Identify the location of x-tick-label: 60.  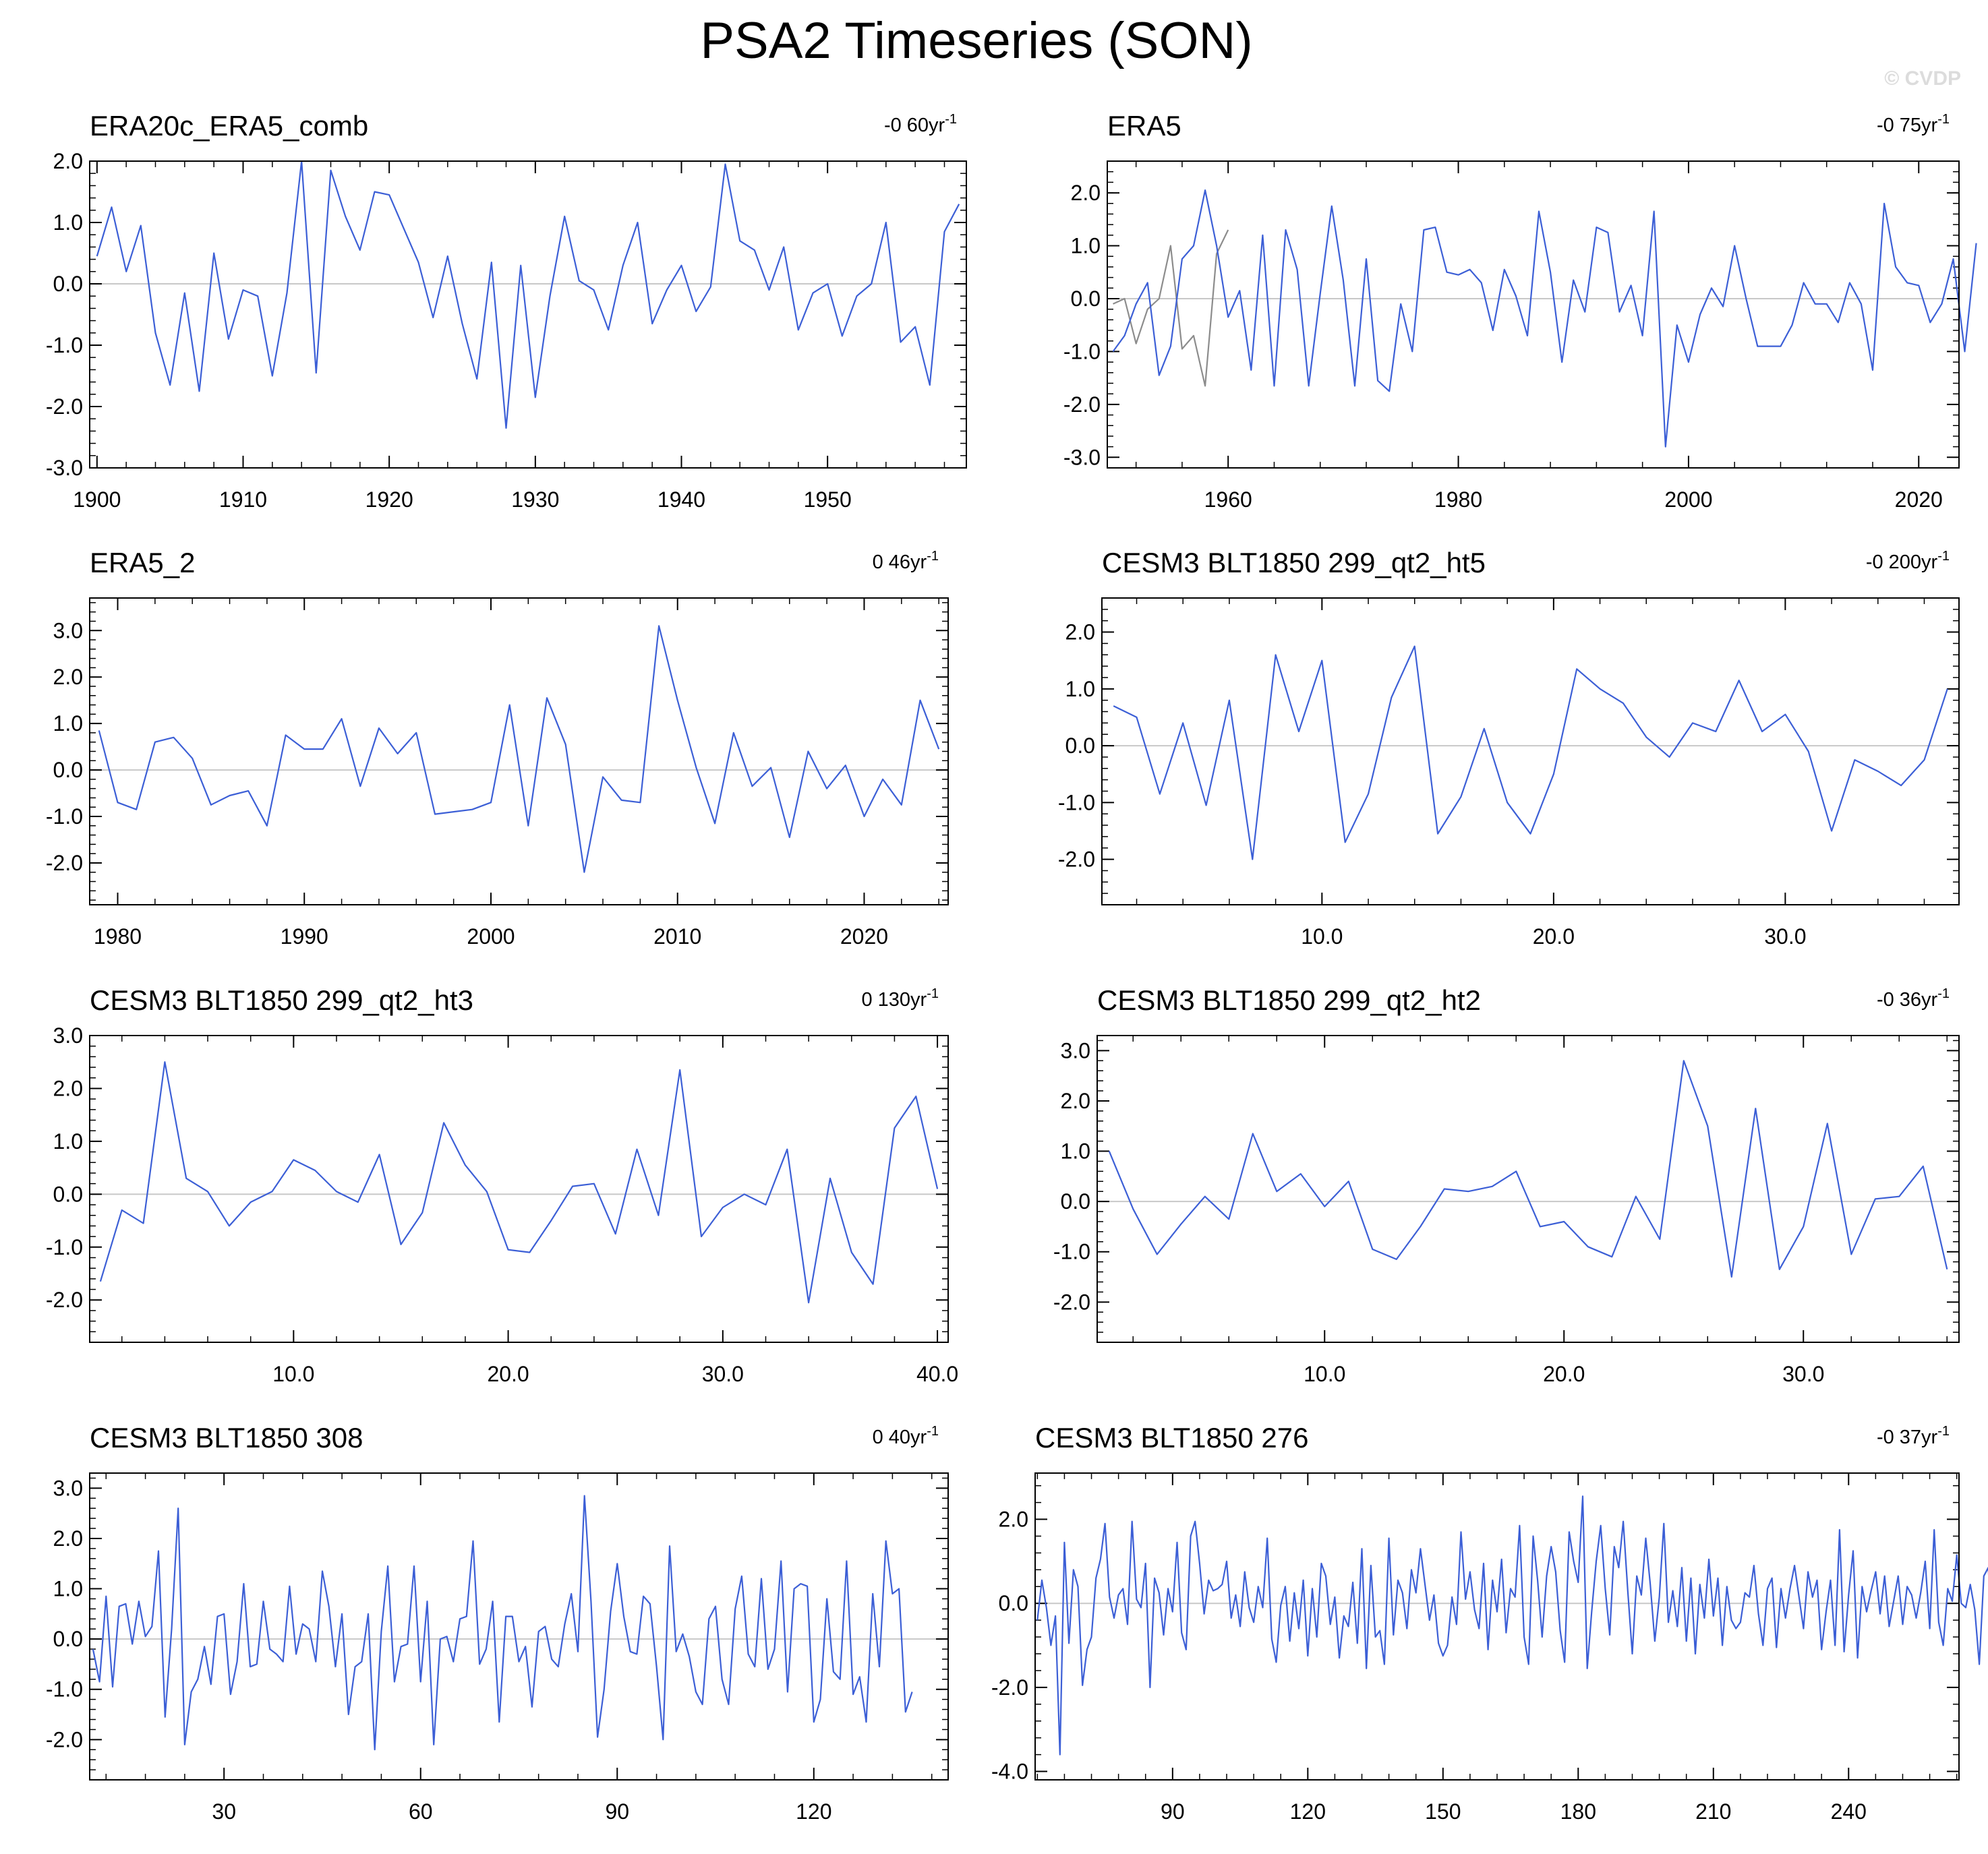
(421, 1811).